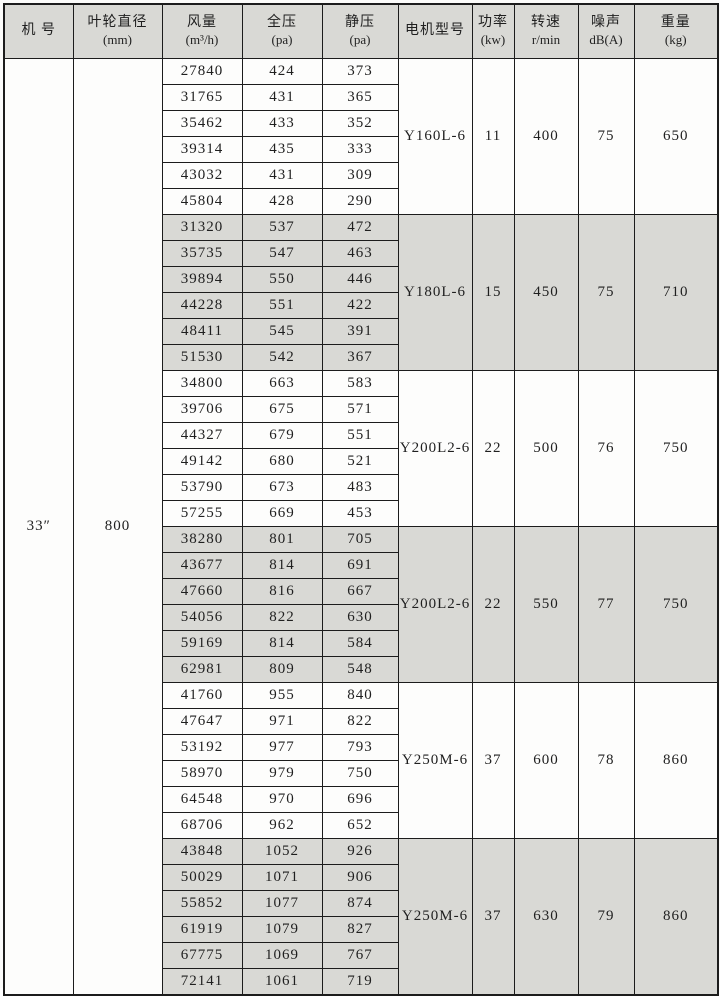 This screenshot has width=720, height=996. Describe the element at coordinates (282, 39) in the screenshot. I see `header-unit: (pa)` at that location.